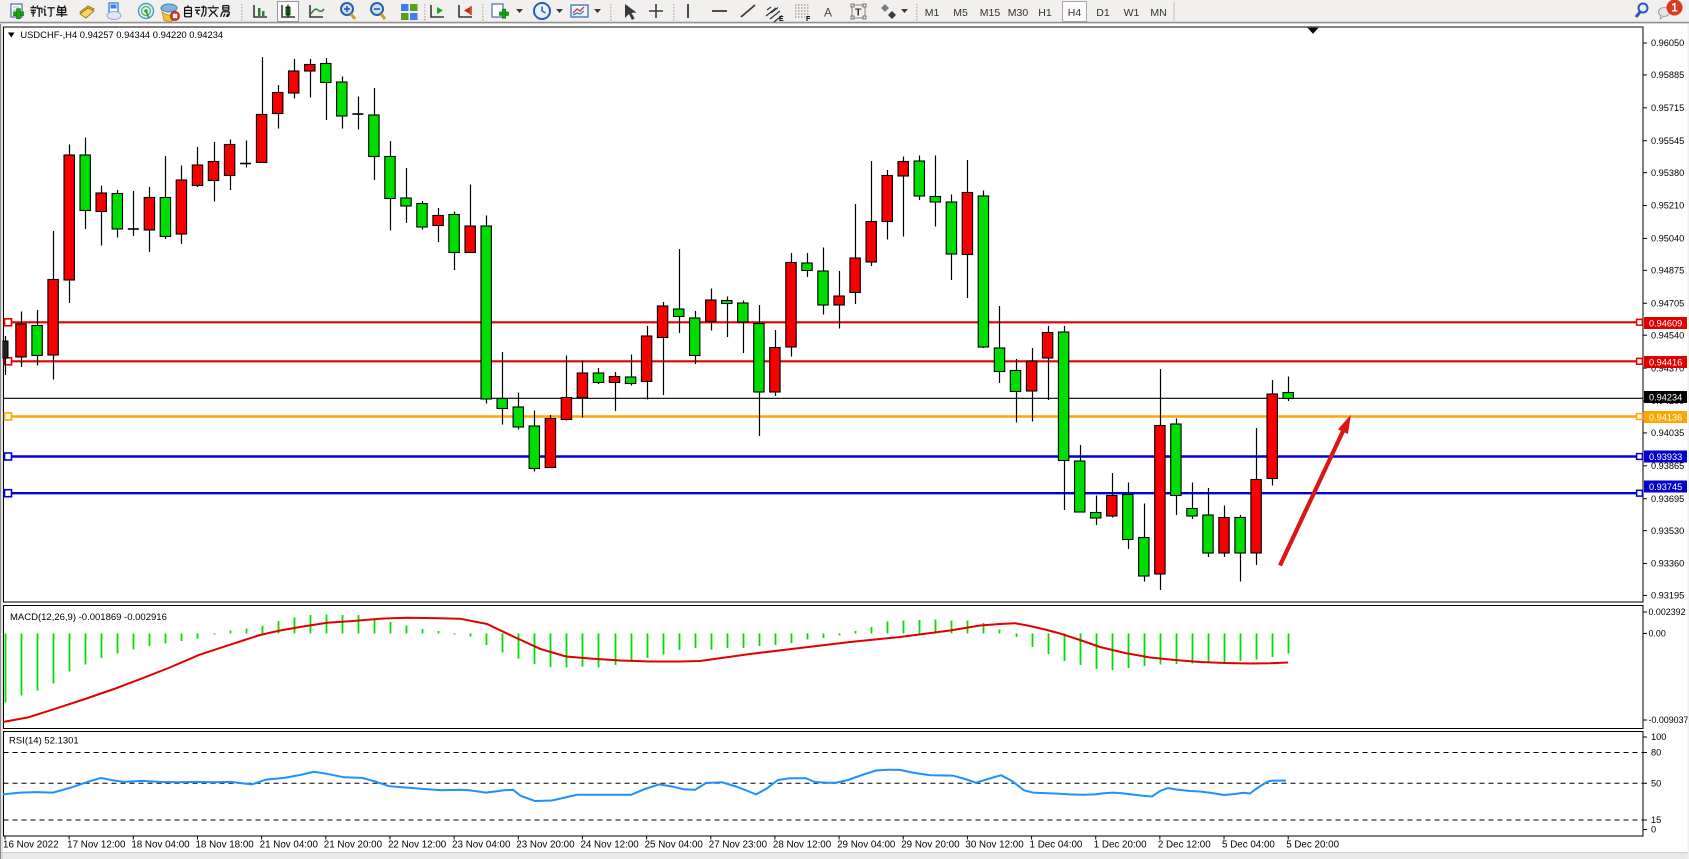  I want to click on svg-text: E, so click(781, 19).